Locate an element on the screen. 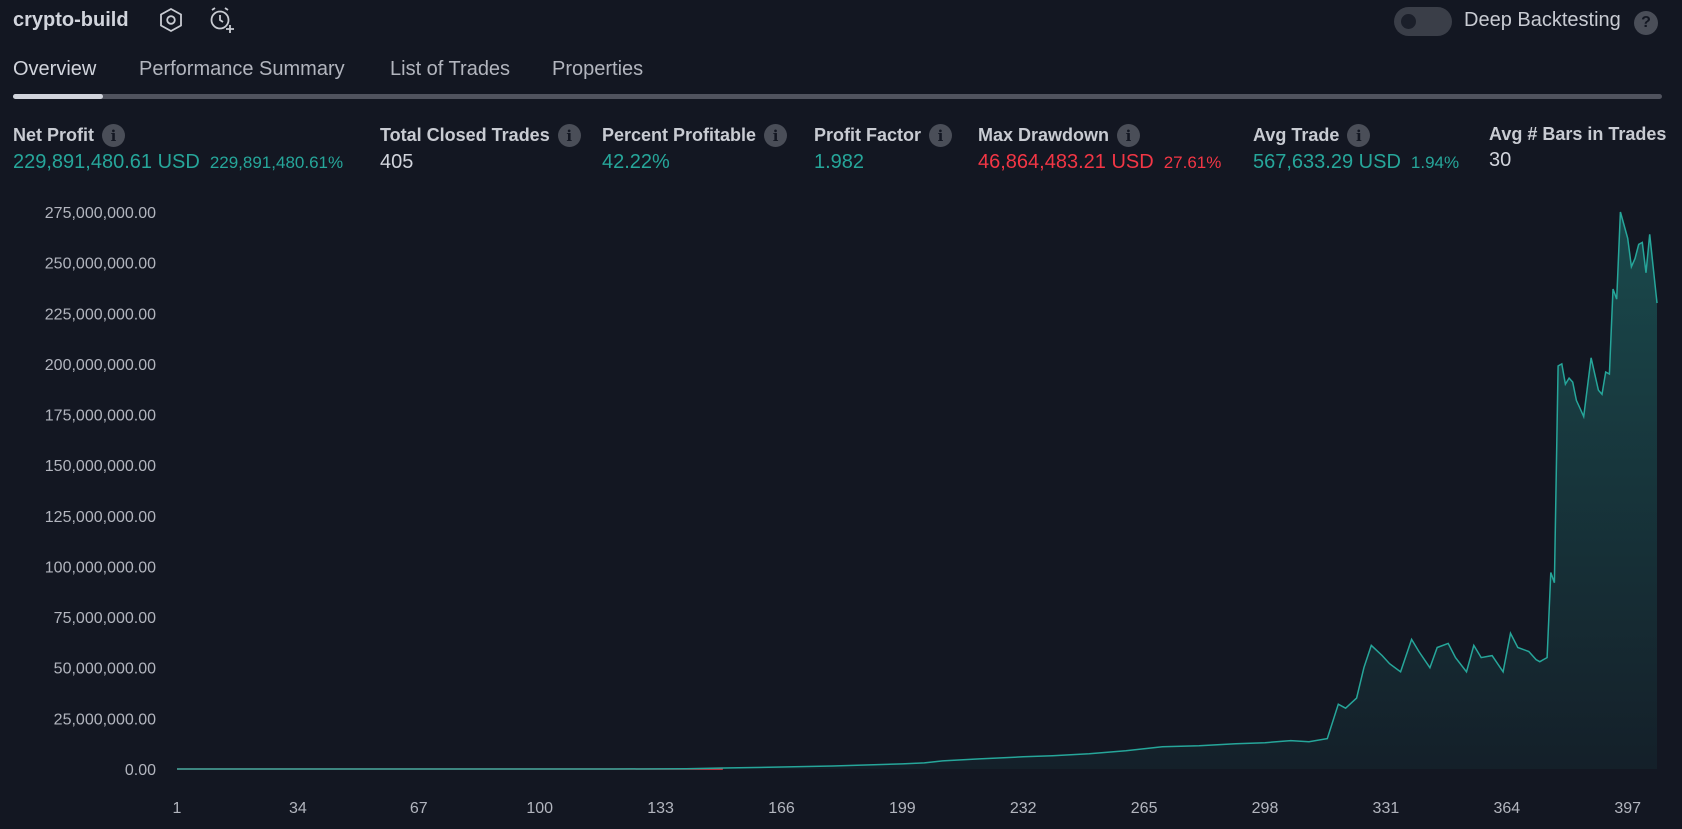  x-tick-label: 199 is located at coordinates (902, 808).